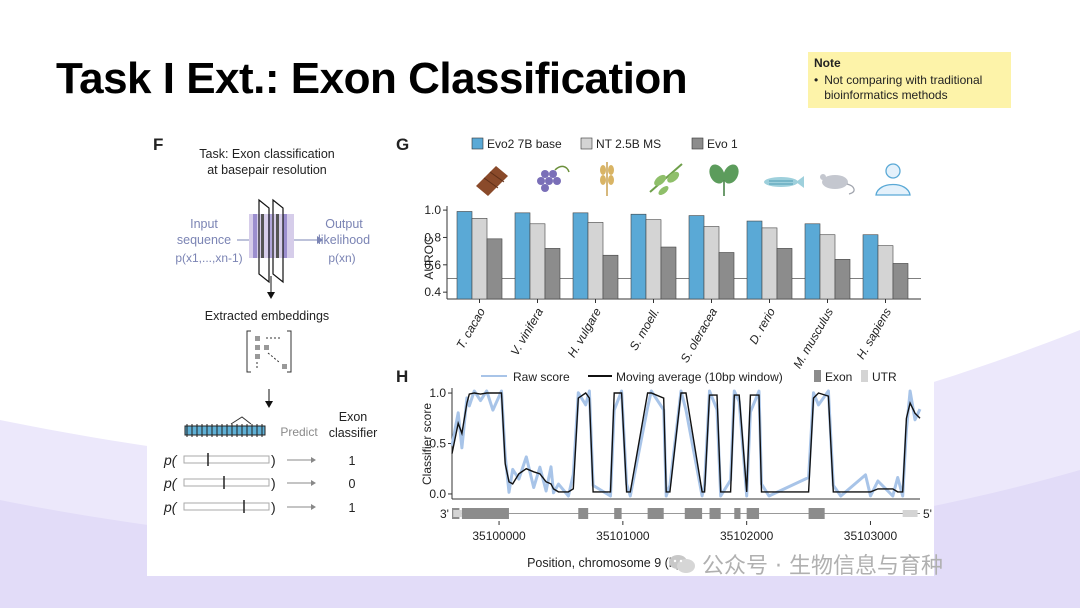 The height and width of the screenshot is (608, 1080). I want to click on g-x-tick-label: H. vulgare, so click(585, 332).